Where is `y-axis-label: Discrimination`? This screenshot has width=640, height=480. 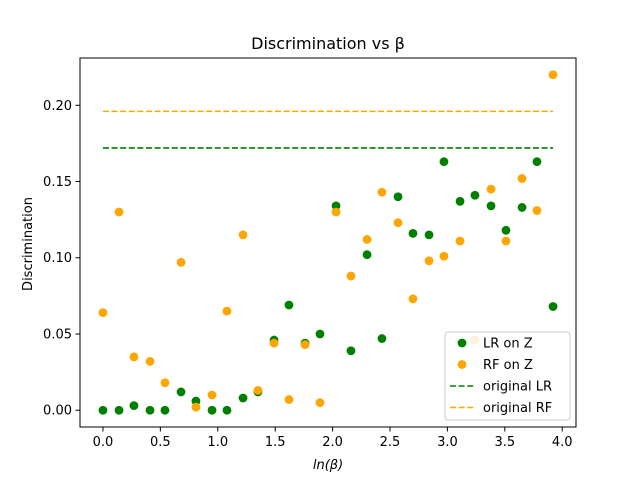
y-axis-label: Discrimination is located at coordinates (28, 244).